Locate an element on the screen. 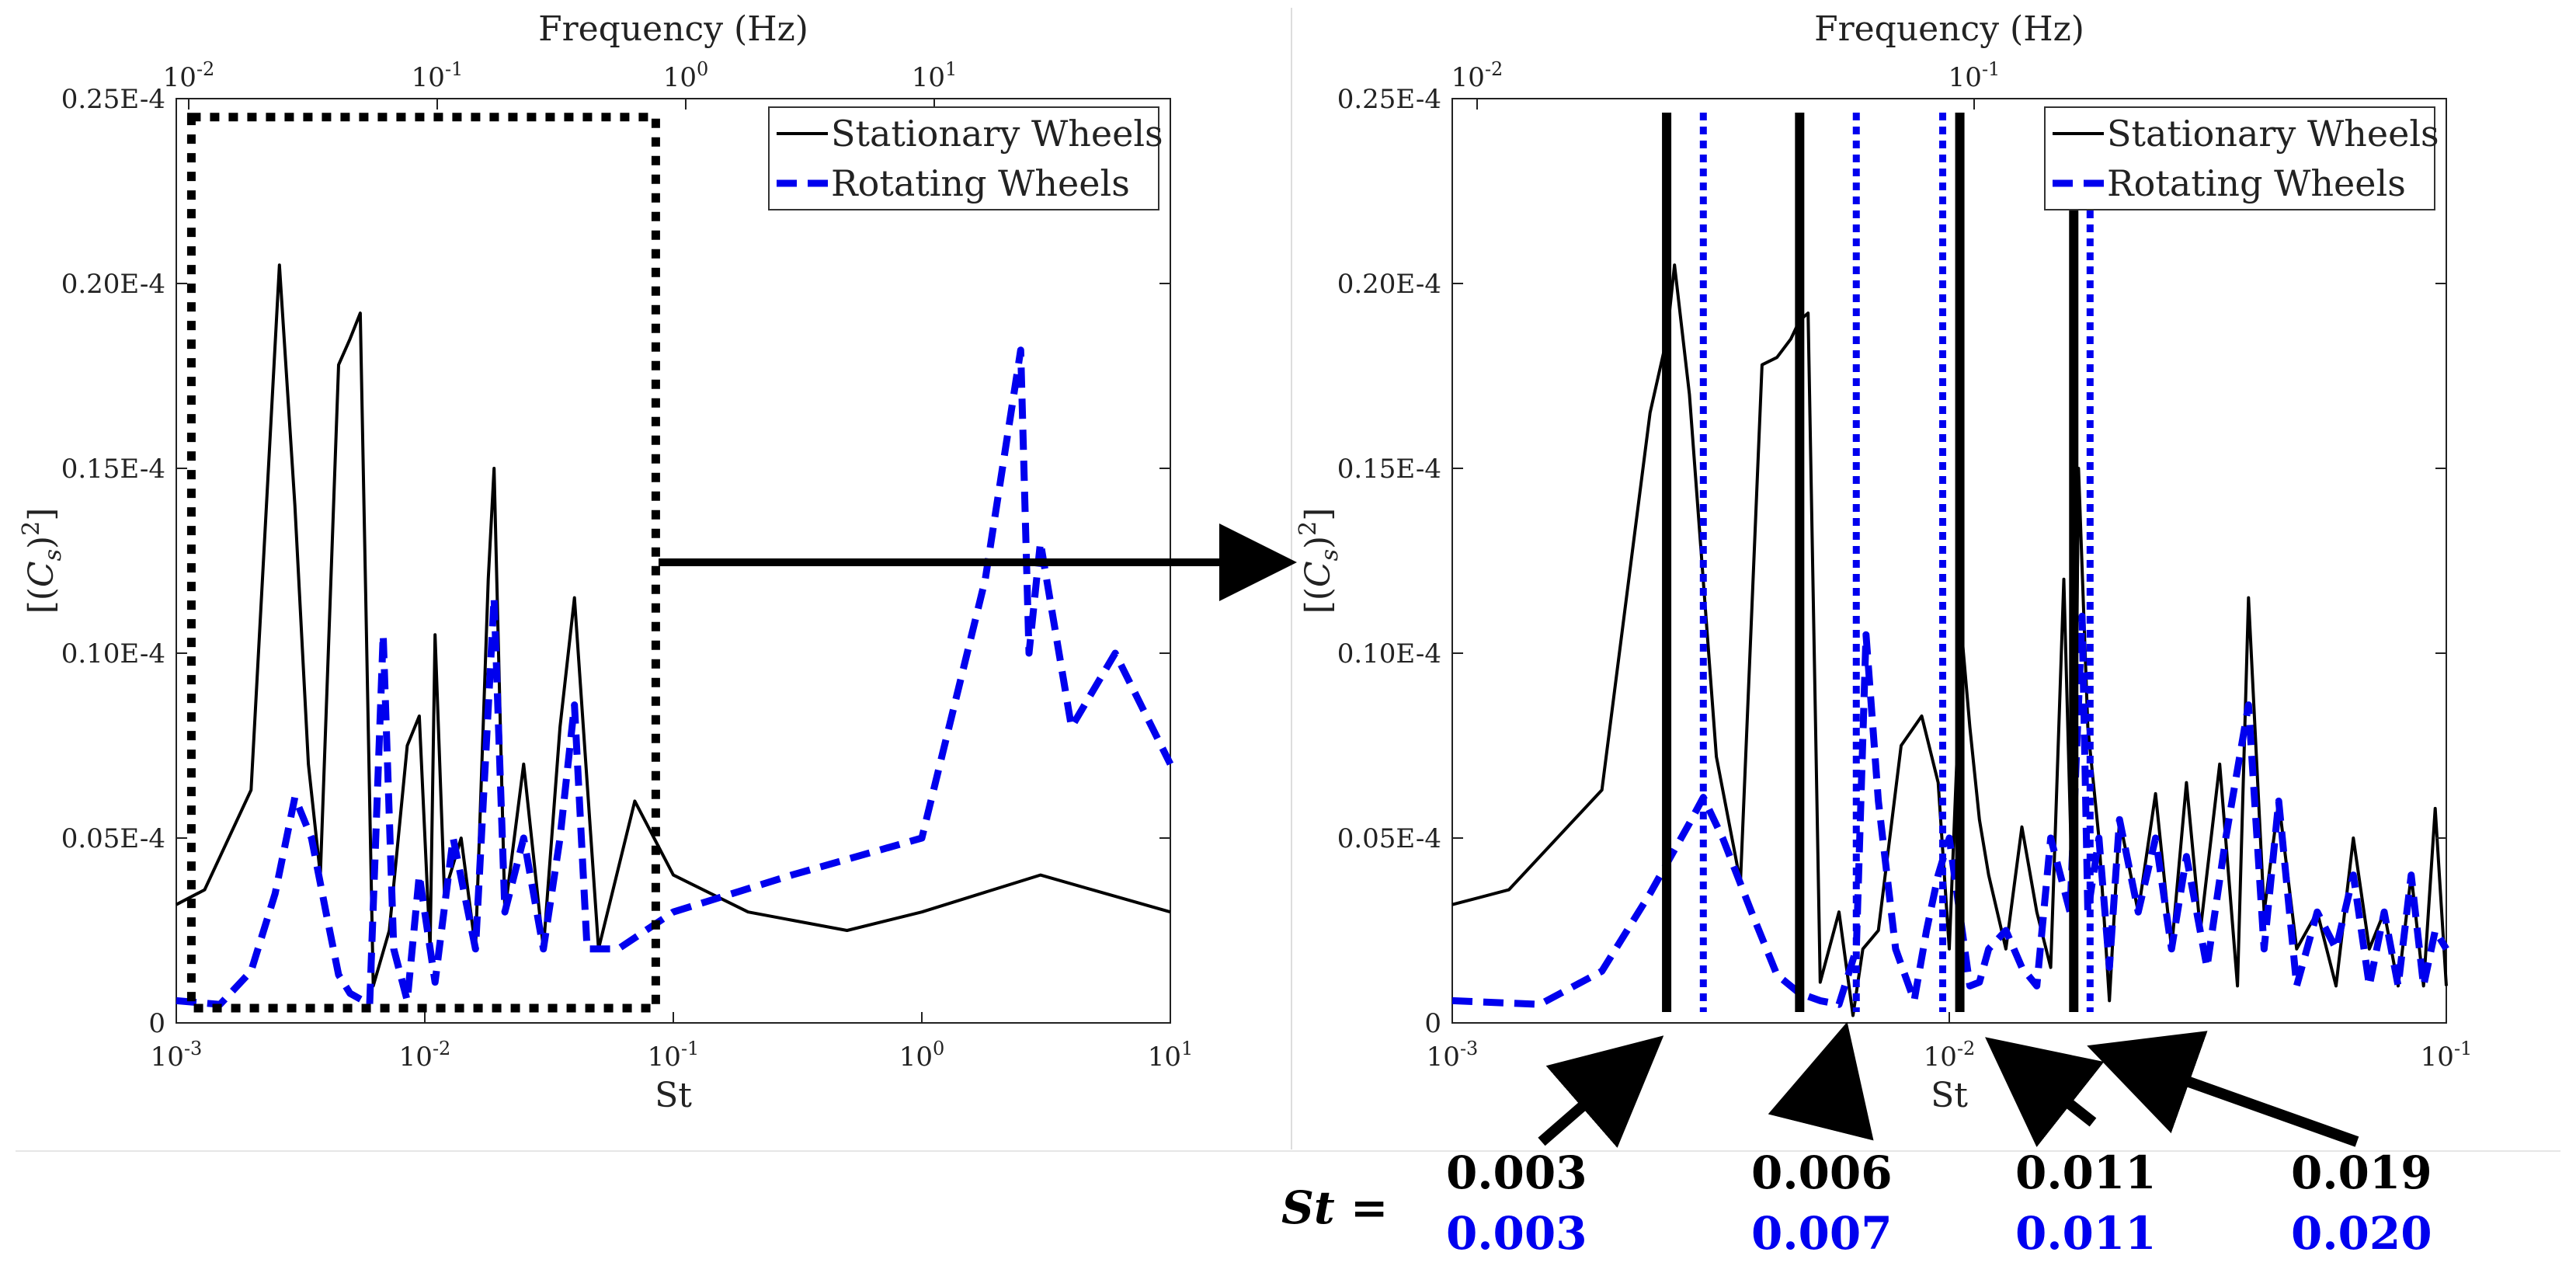 This screenshot has width=2576, height=1266. zoom-box is located at coordinates (423, 563).